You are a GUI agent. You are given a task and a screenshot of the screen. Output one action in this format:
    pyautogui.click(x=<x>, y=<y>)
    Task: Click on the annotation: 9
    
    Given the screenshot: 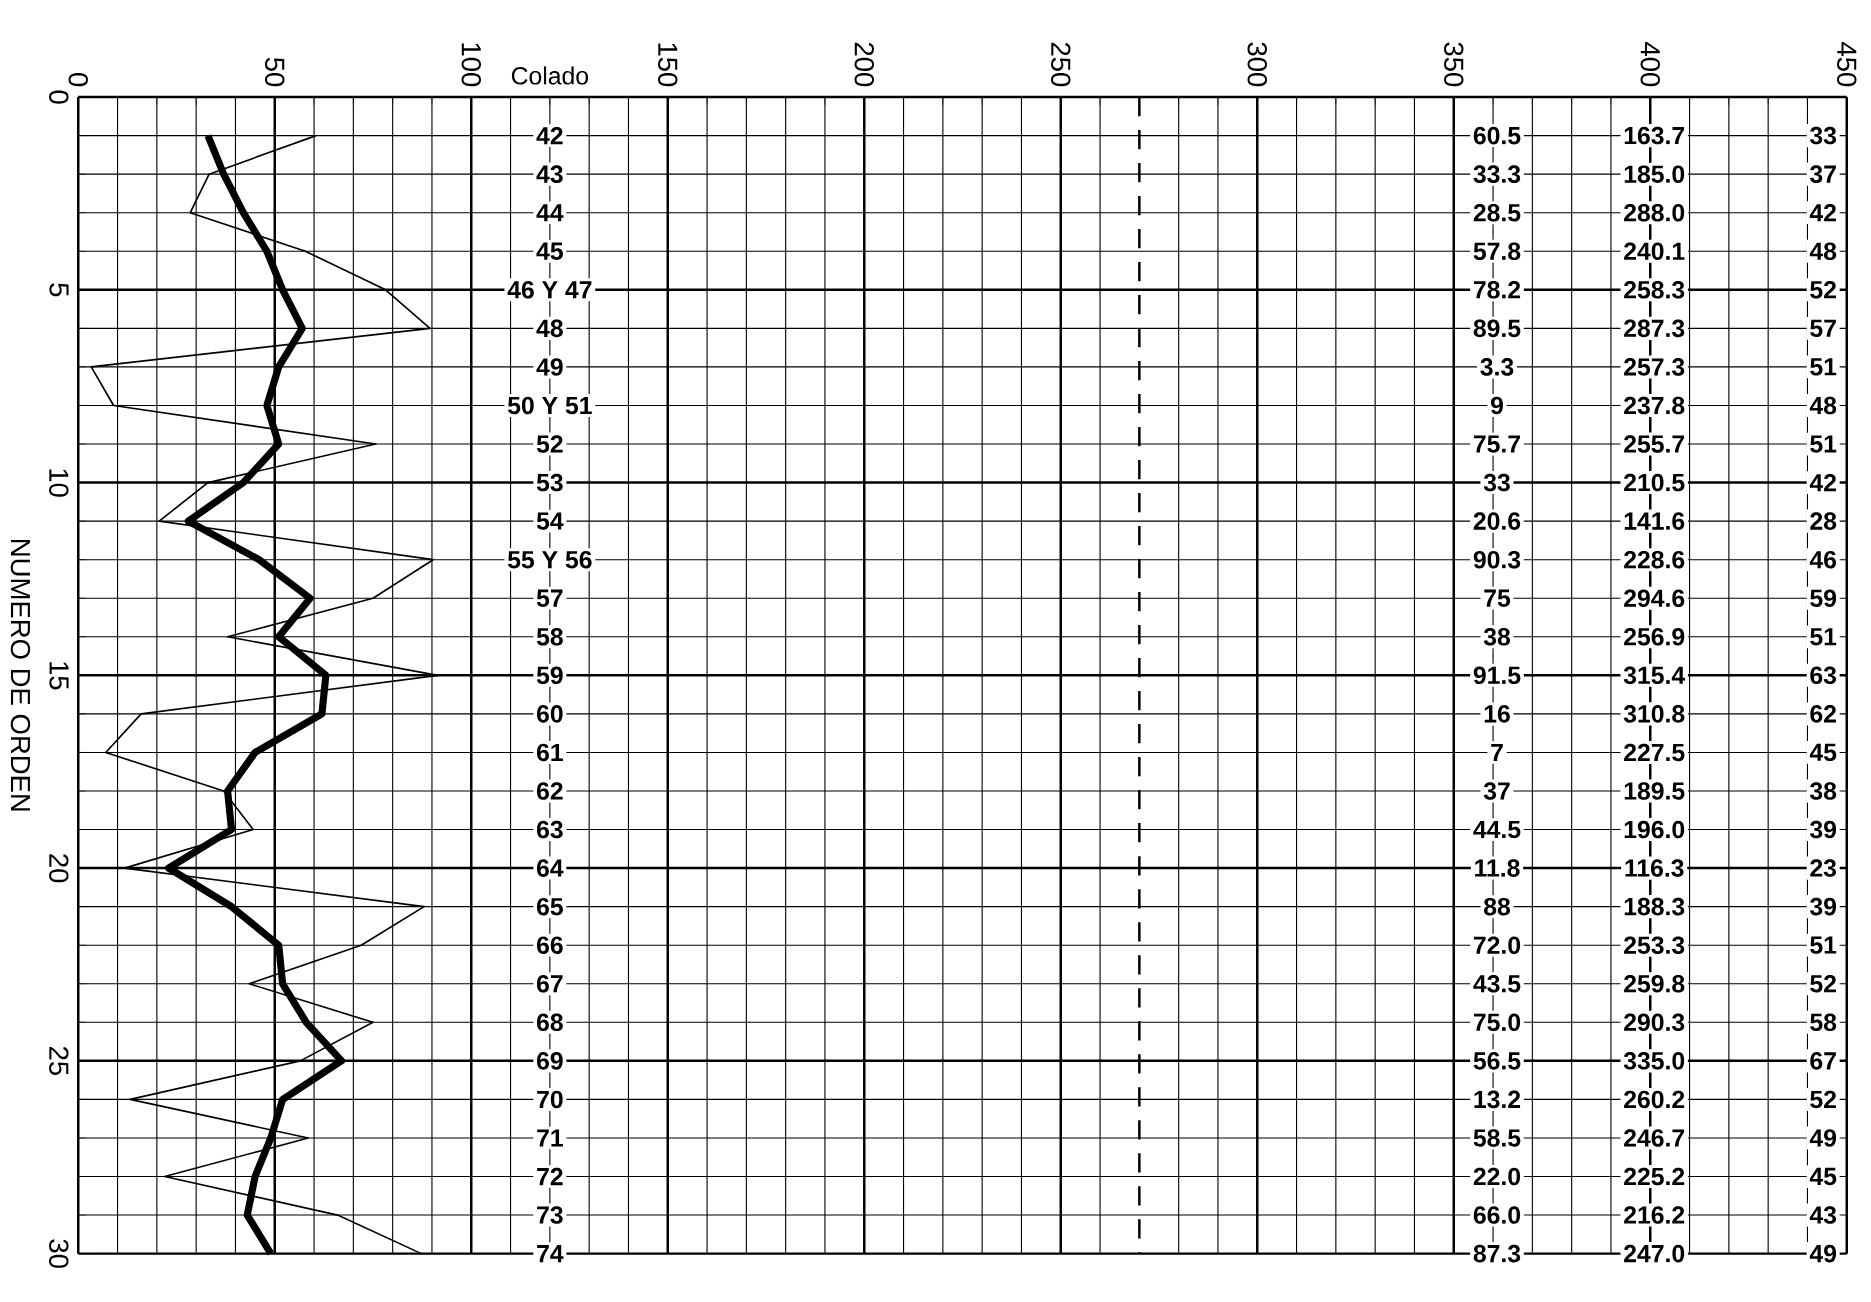 What is the action you would take?
    pyautogui.click(x=1496, y=405)
    